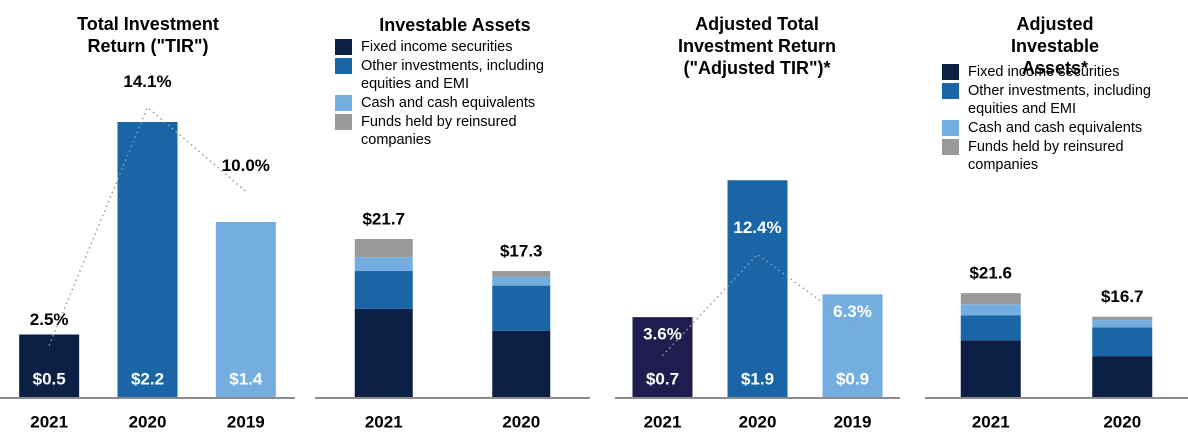 The image size is (1188, 432). I want to click on total-label: $21.7, so click(383, 218).